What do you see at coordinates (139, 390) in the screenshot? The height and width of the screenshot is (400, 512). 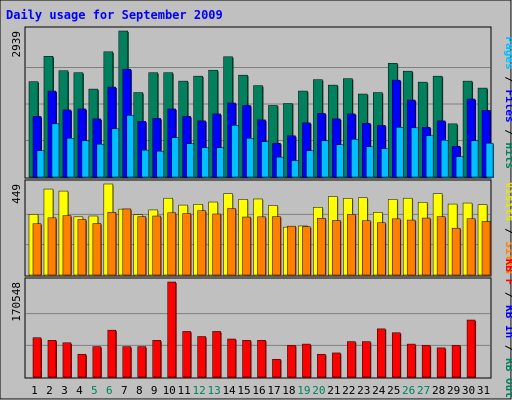 I see `day-label-8: 8` at bounding box center [139, 390].